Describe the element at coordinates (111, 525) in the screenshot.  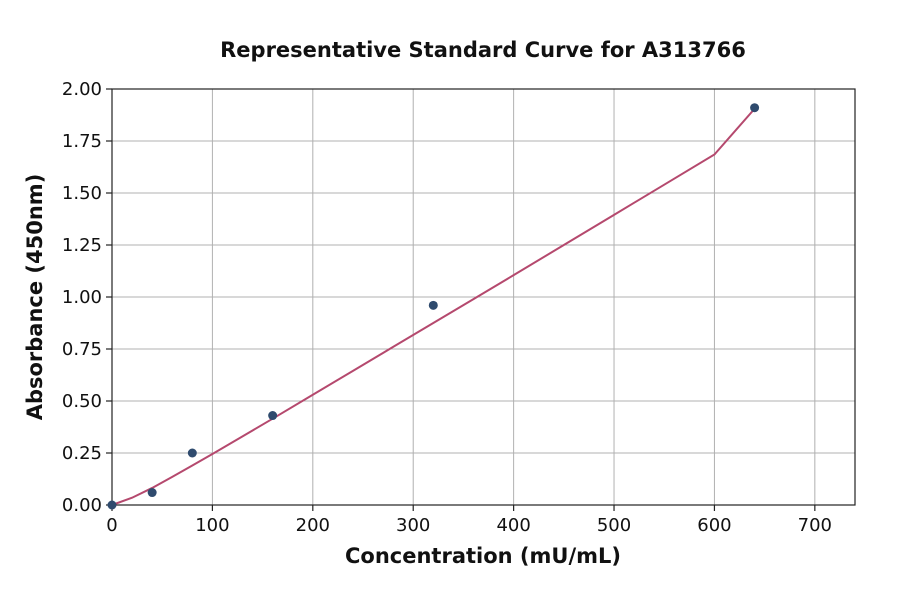
I see `x-tick-label: 0` at that location.